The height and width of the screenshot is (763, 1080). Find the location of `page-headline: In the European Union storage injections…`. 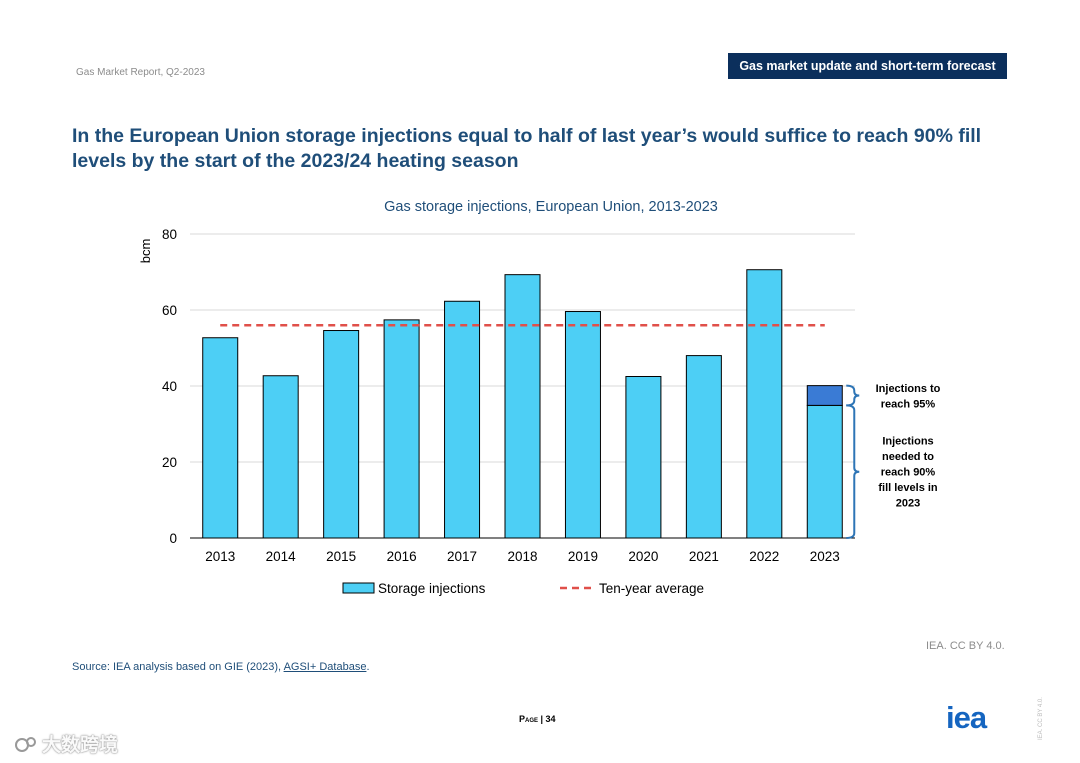

page-headline: In the European Union storage injections… is located at coordinates (527, 148).